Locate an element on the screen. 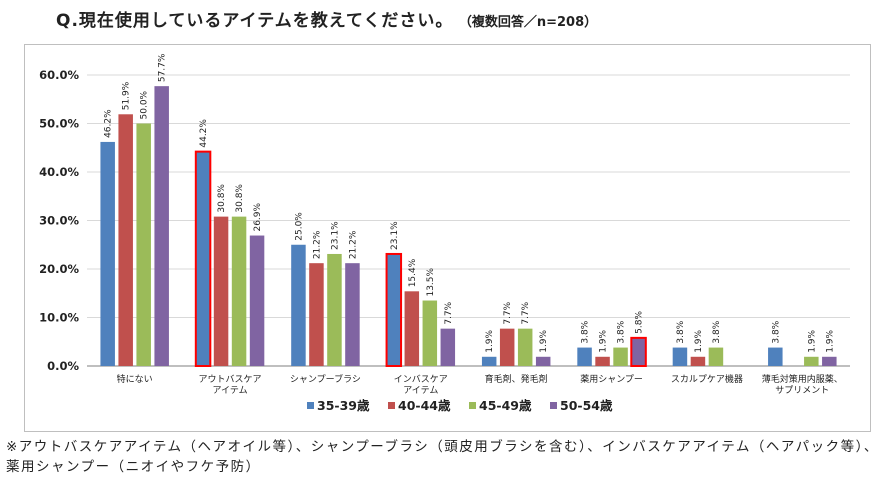 This screenshot has height=486, width=894. data-label: 46.2% is located at coordinates (109, 123).